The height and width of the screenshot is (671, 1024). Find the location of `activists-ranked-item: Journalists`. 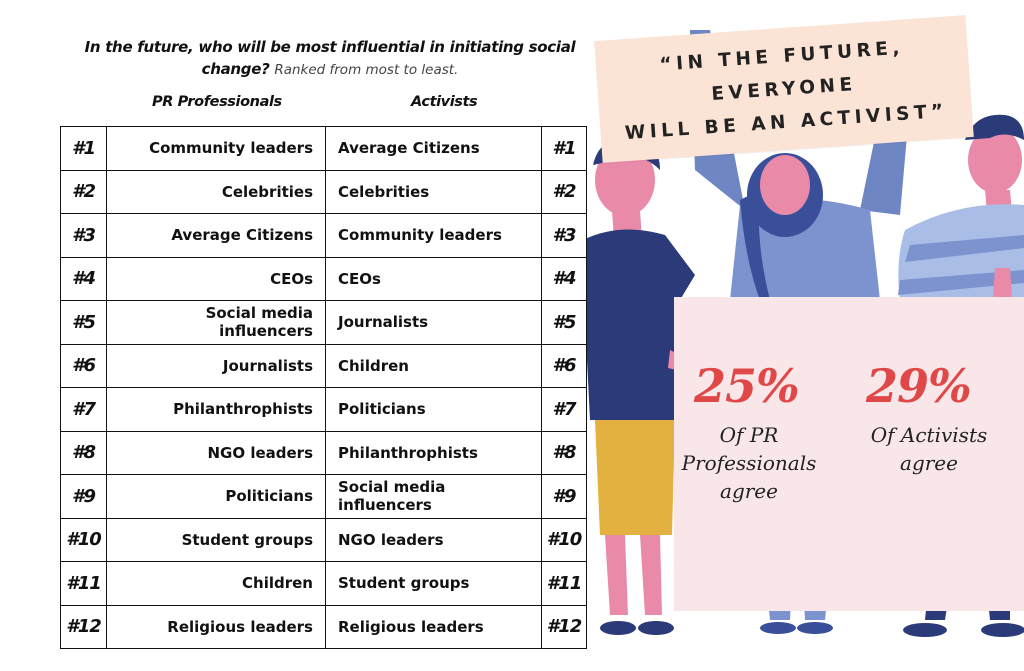

activists-ranked-item: Journalists is located at coordinates (433, 322).